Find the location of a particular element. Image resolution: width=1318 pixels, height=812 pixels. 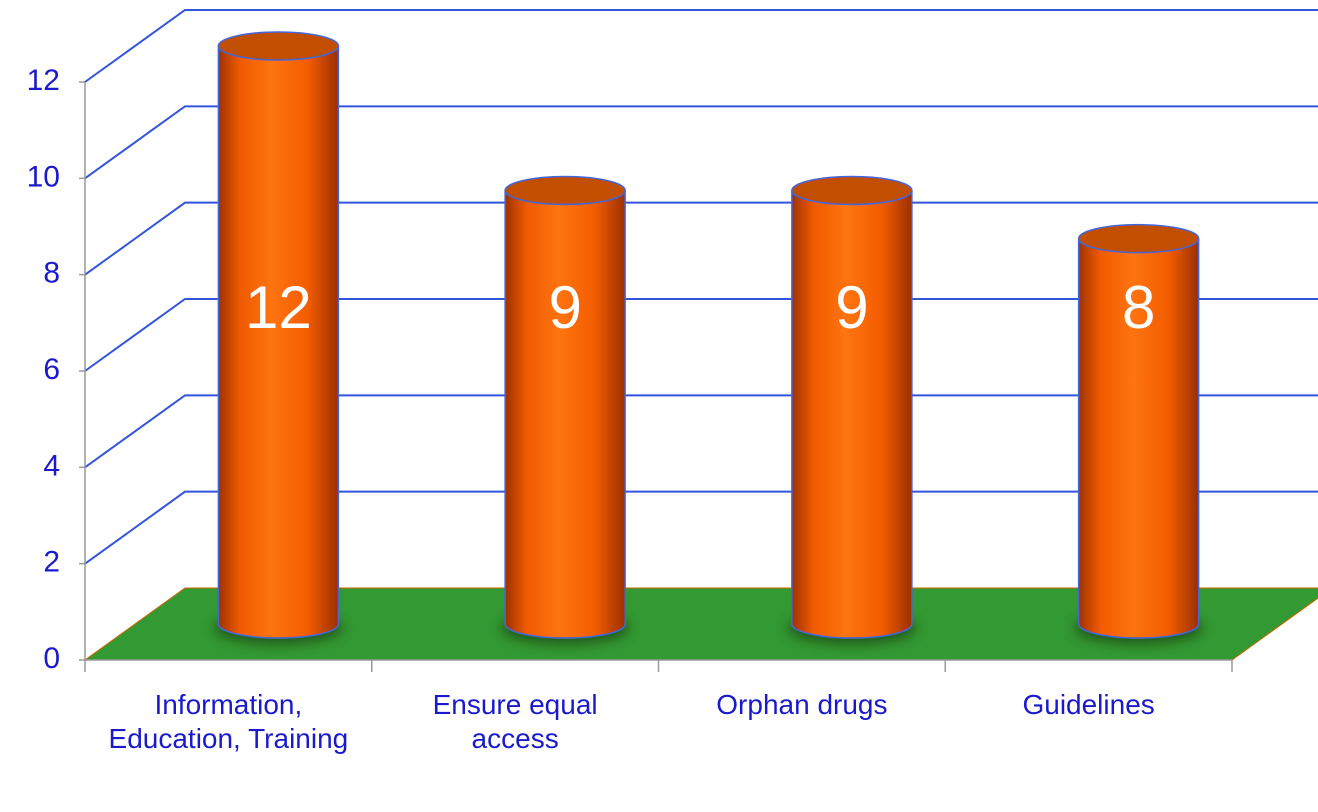

y-tick-label: 4 is located at coordinates (51, 465).